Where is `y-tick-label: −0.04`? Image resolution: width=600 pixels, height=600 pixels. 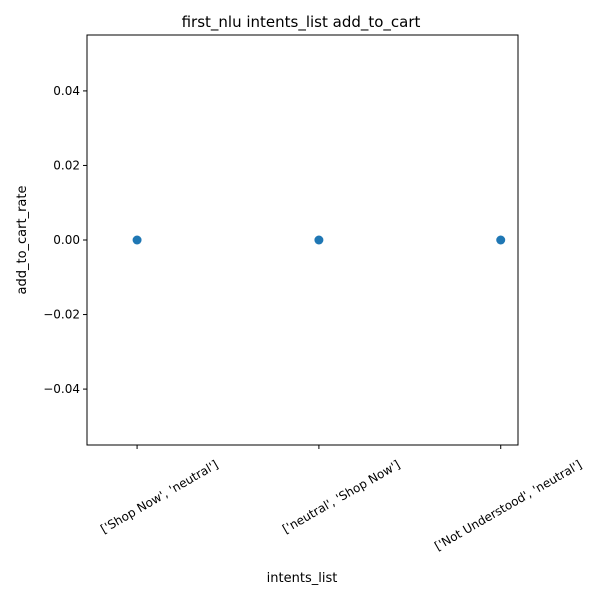
y-tick-label: −0.04 is located at coordinates (61, 389).